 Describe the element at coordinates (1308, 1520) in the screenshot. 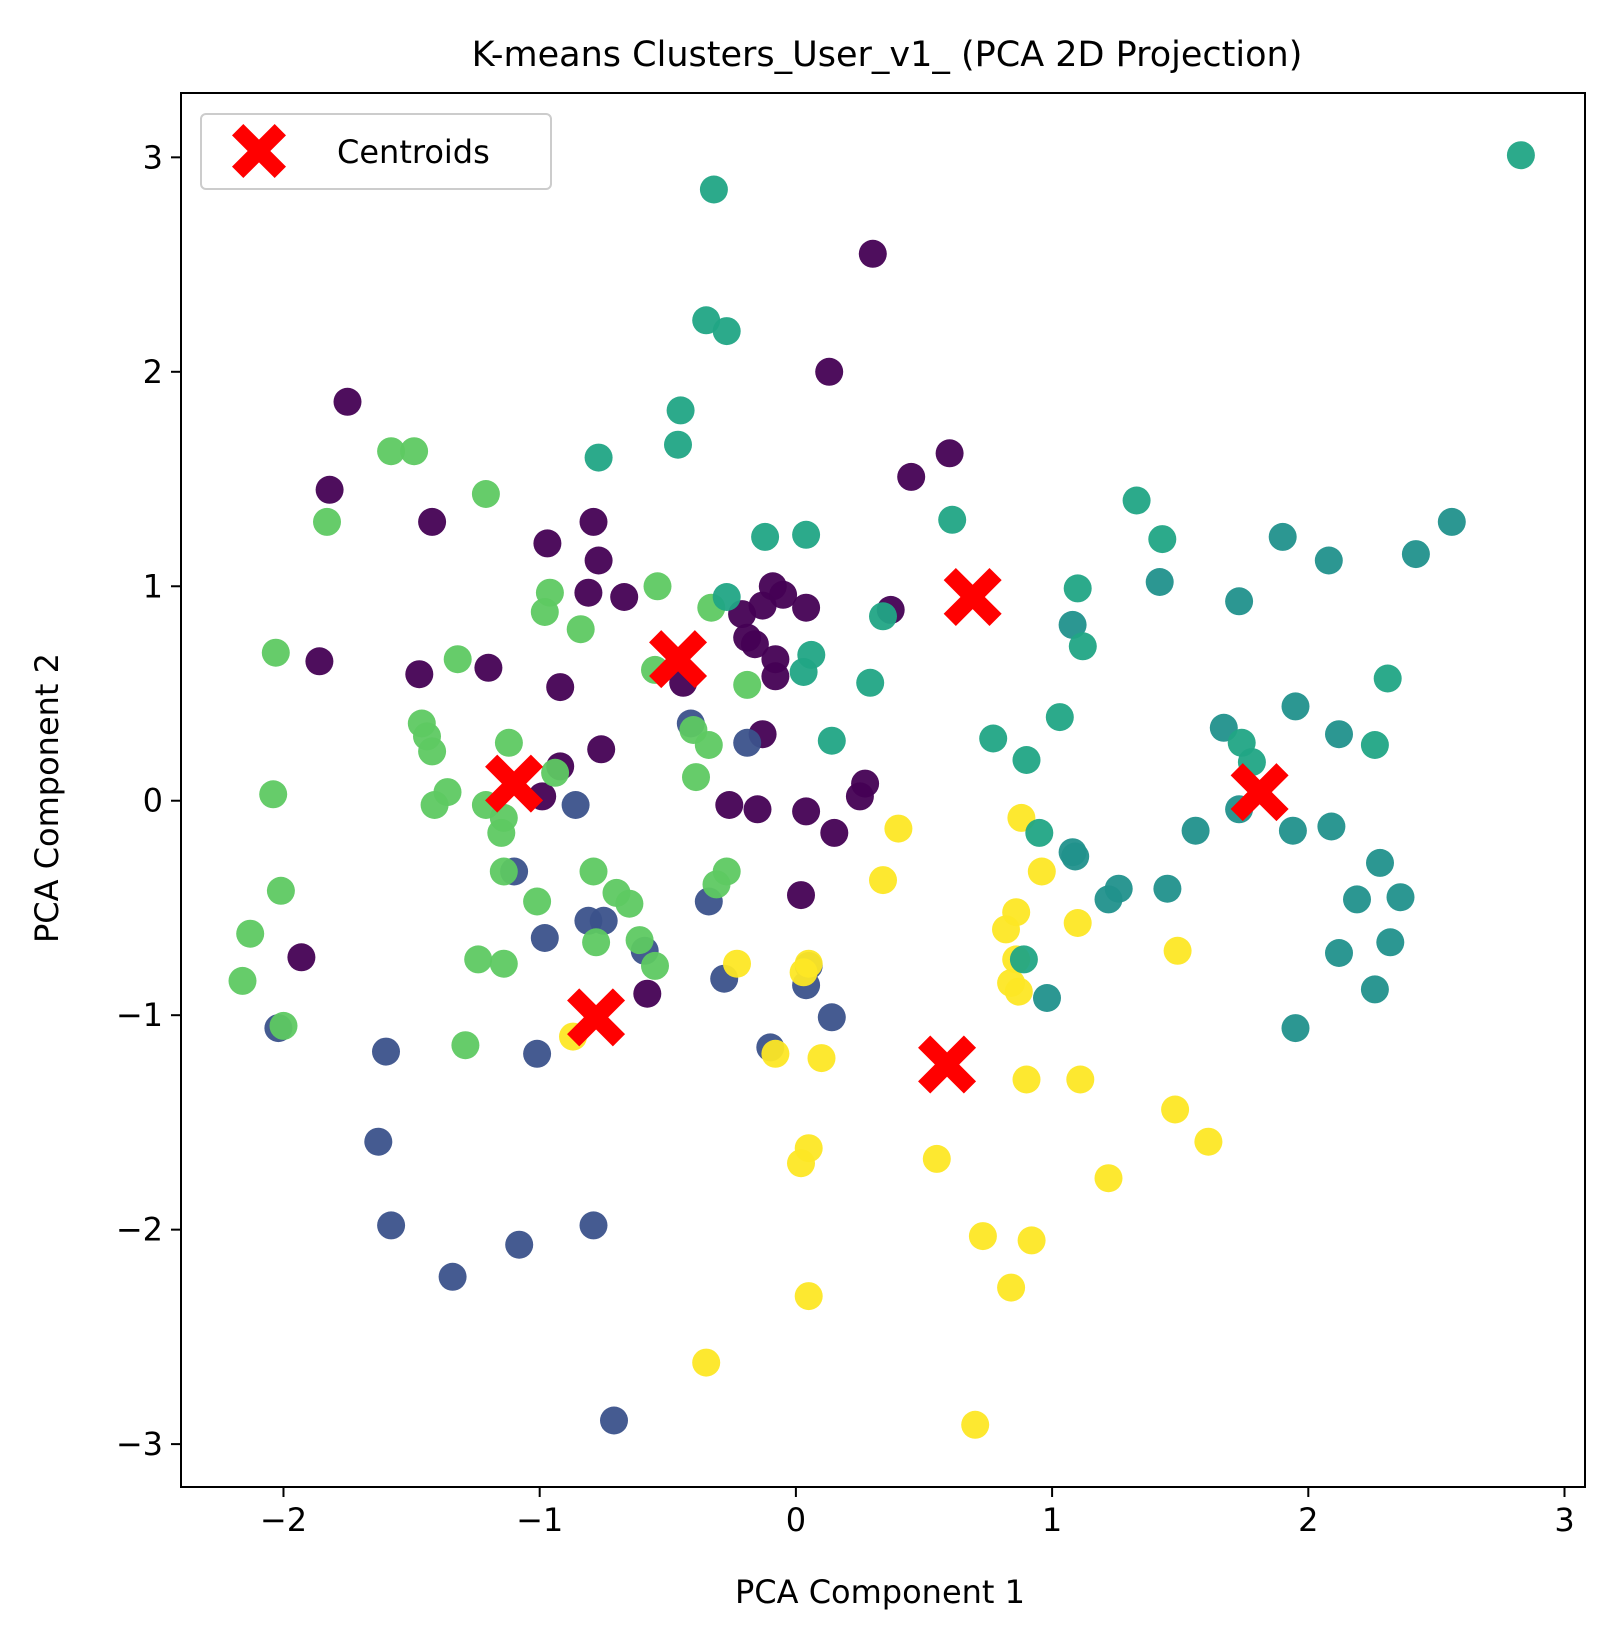

I see `x-tick-label: 2` at that location.